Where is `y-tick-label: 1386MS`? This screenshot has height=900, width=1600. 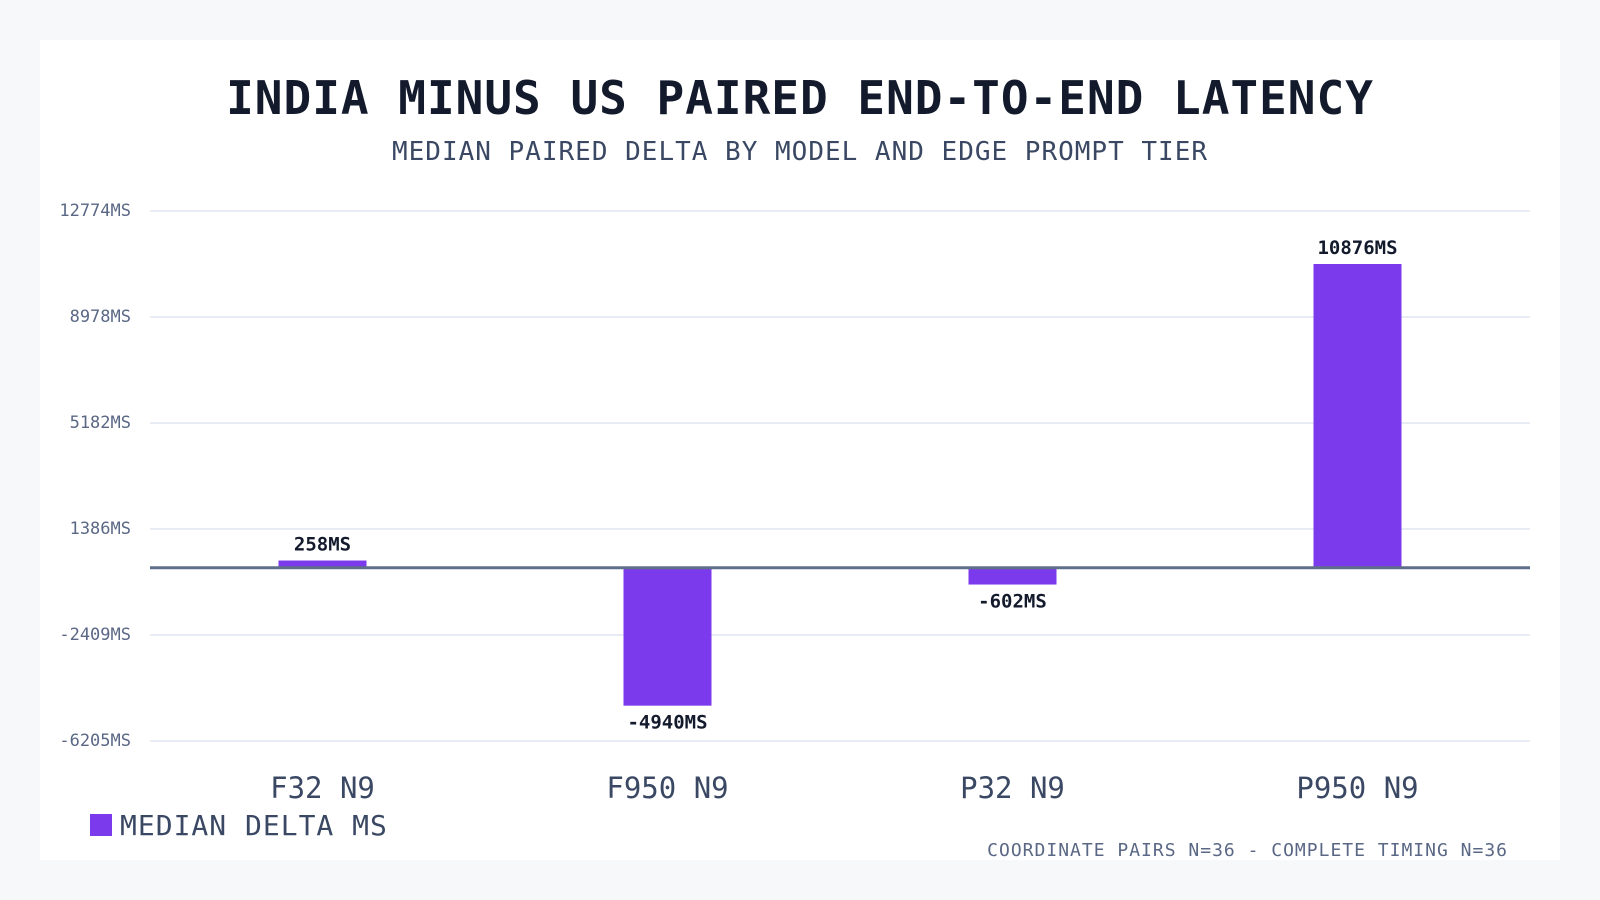 y-tick-label: 1386MS is located at coordinates (100, 529).